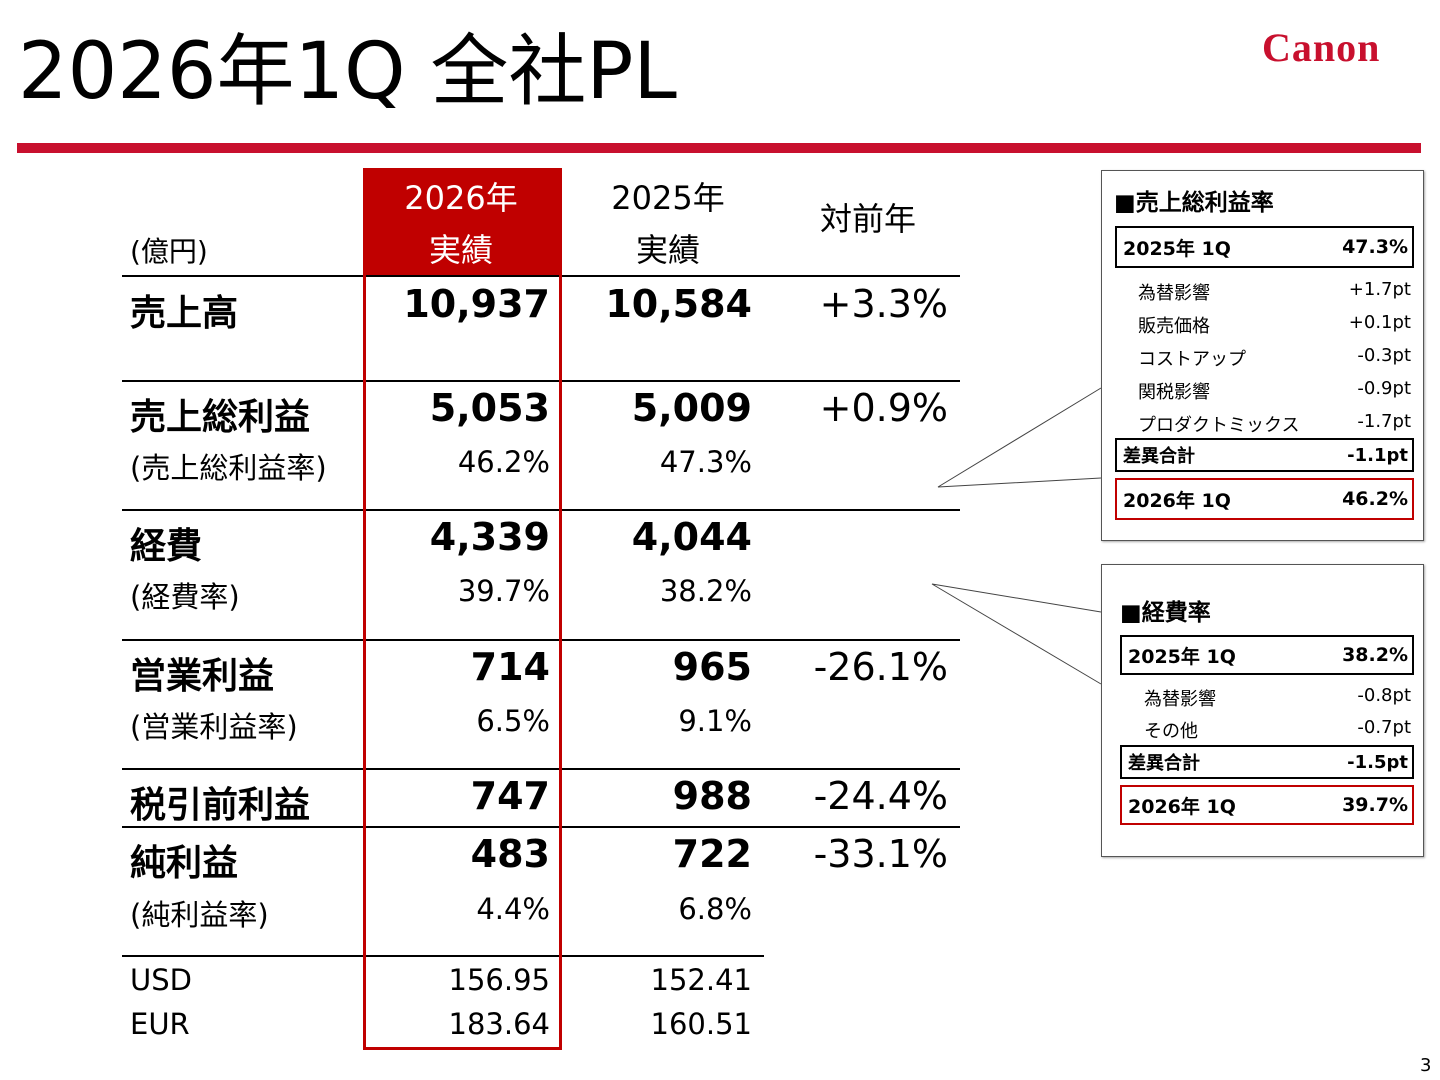  What do you see at coordinates (667, 250) in the screenshot?
I see `header-2025-label: 実績` at bounding box center [667, 250].